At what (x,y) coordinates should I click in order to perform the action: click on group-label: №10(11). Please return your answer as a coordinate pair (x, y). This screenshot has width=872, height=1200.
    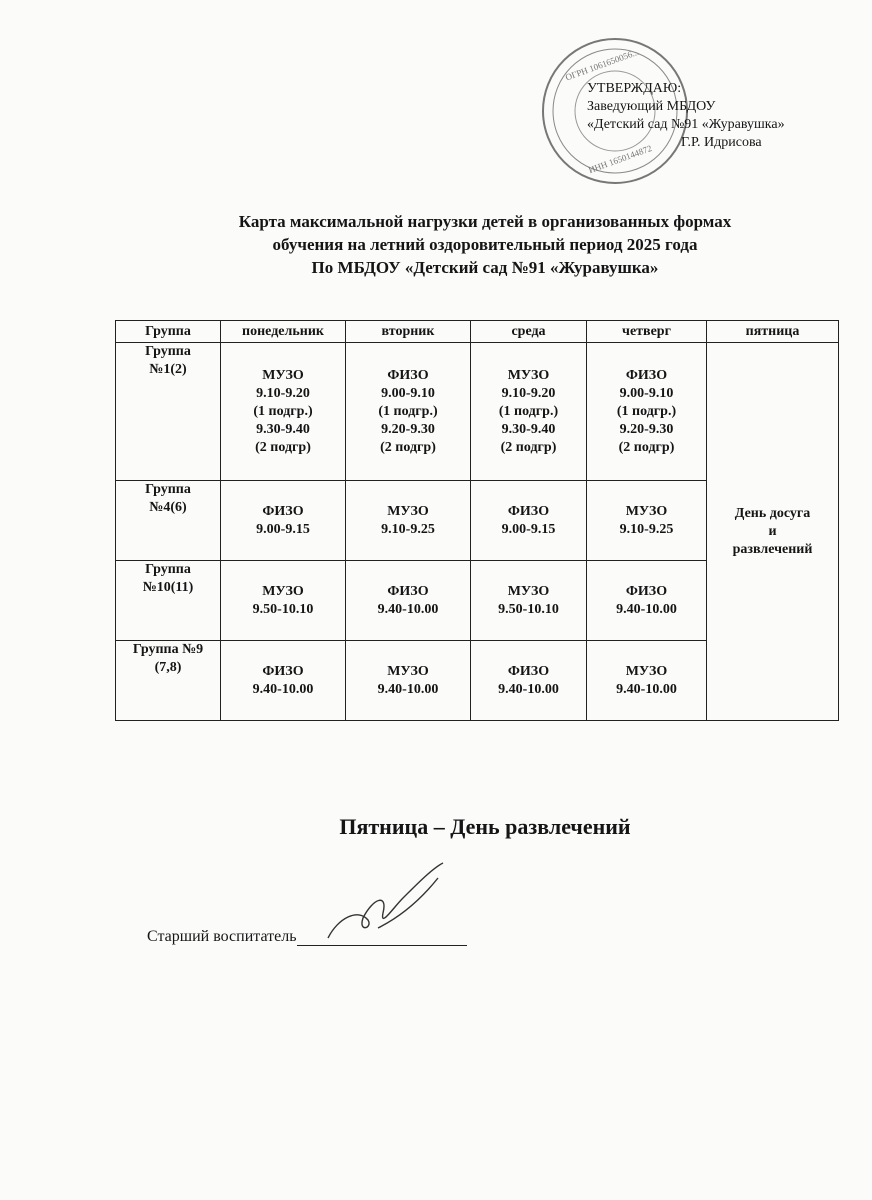
    Looking at the image, I should click on (168, 587).